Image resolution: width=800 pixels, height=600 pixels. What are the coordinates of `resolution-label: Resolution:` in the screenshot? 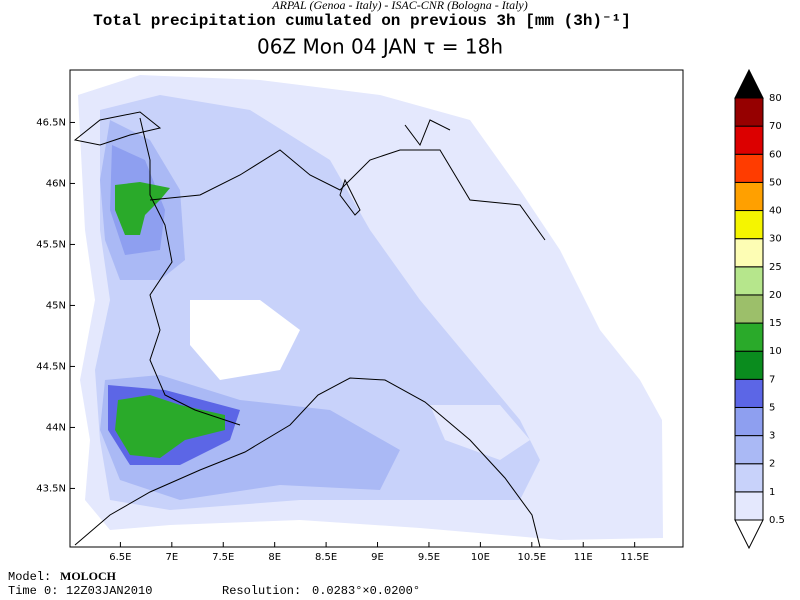 It's located at (261, 591).